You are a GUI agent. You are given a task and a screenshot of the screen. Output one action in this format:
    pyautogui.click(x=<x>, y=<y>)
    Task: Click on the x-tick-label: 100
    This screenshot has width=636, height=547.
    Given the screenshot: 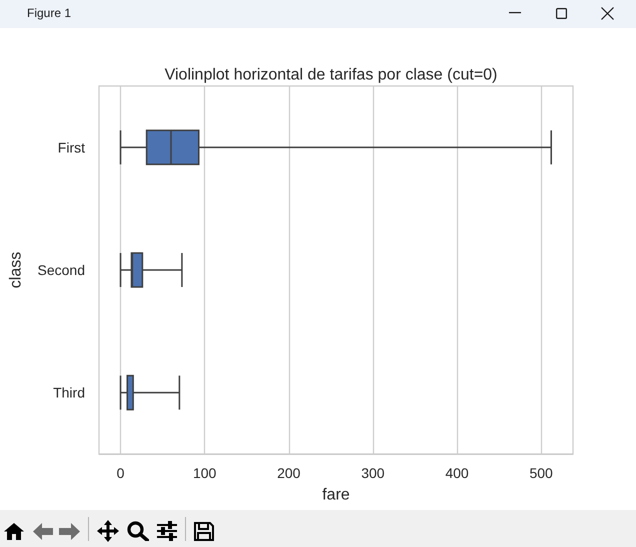 What is the action you would take?
    pyautogui.click(x=204, y=473)
    